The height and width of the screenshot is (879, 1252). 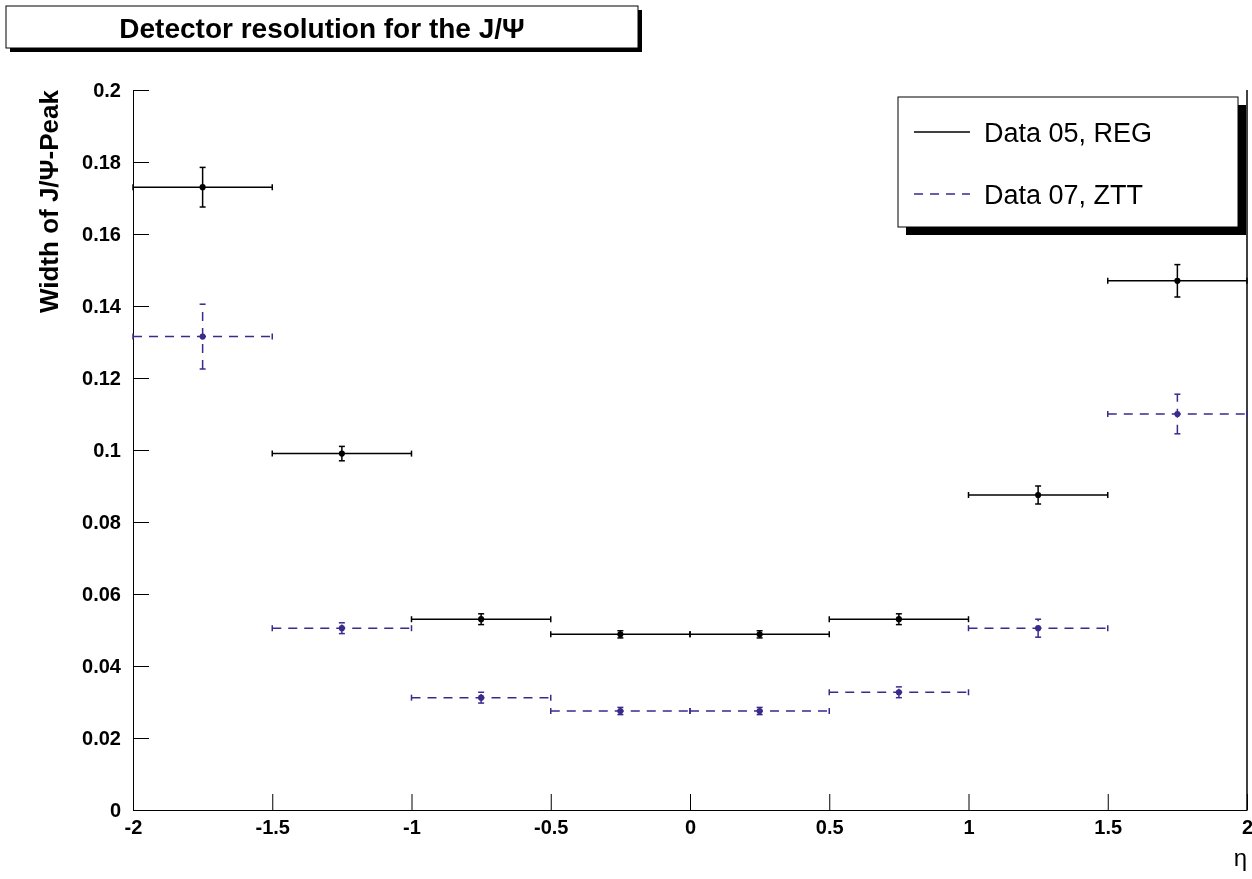 What do you see at coordinates (101, 737) in the screenshot?
I see `y-tick-label: 0.02` at bounding box center [101, 737].